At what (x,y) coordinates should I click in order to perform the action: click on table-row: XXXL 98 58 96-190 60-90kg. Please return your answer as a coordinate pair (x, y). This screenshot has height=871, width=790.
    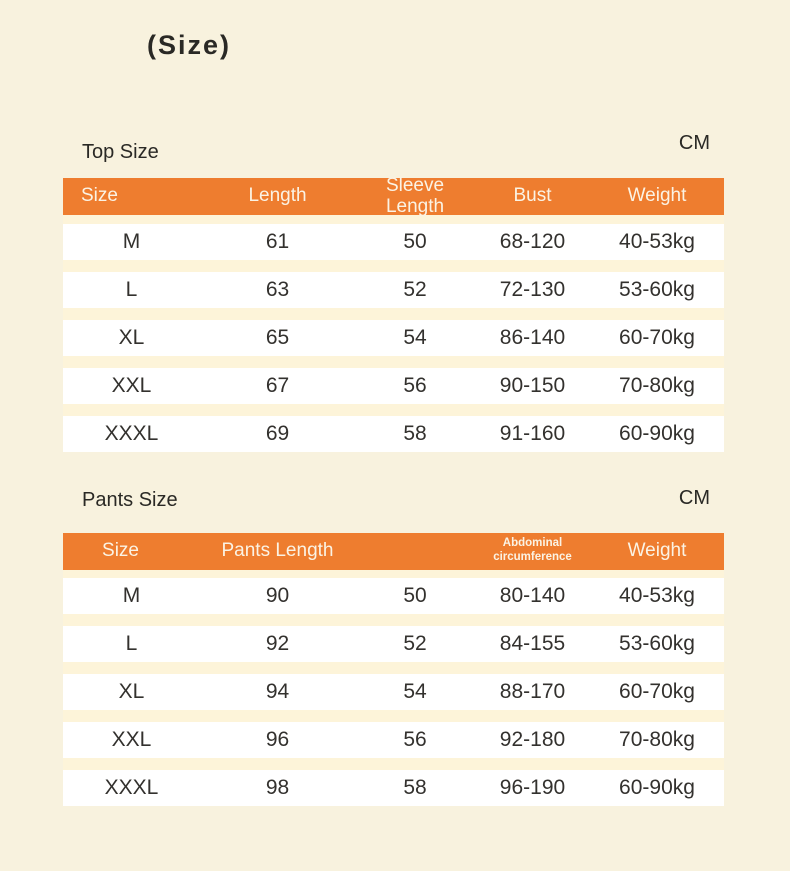
    Looking at the image, I should click on (393, 788).